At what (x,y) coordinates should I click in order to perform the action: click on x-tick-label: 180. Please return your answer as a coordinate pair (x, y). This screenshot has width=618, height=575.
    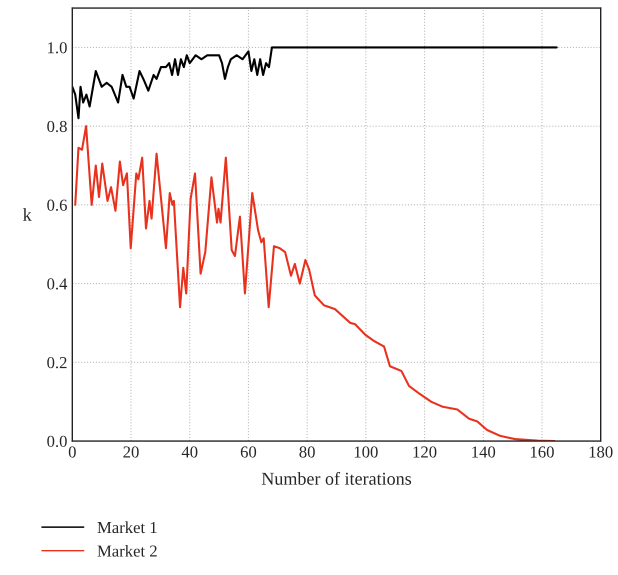
    Looking at the image, I should click on (601, 452).